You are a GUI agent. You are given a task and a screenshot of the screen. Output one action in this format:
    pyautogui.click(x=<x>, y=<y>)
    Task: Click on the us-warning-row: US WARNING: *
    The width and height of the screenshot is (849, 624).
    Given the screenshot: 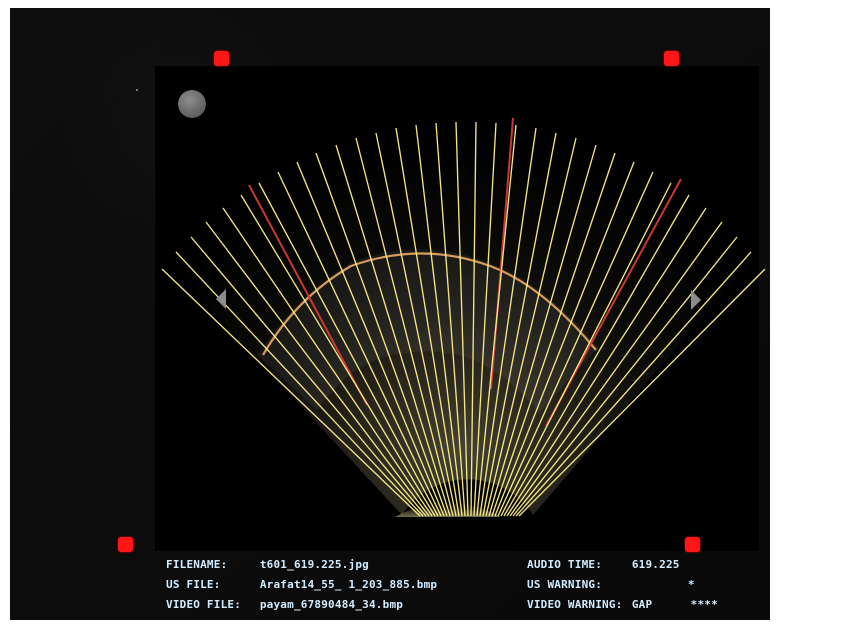 What is the action you would take?
    pyautogui.click(x=611, y=584)
    